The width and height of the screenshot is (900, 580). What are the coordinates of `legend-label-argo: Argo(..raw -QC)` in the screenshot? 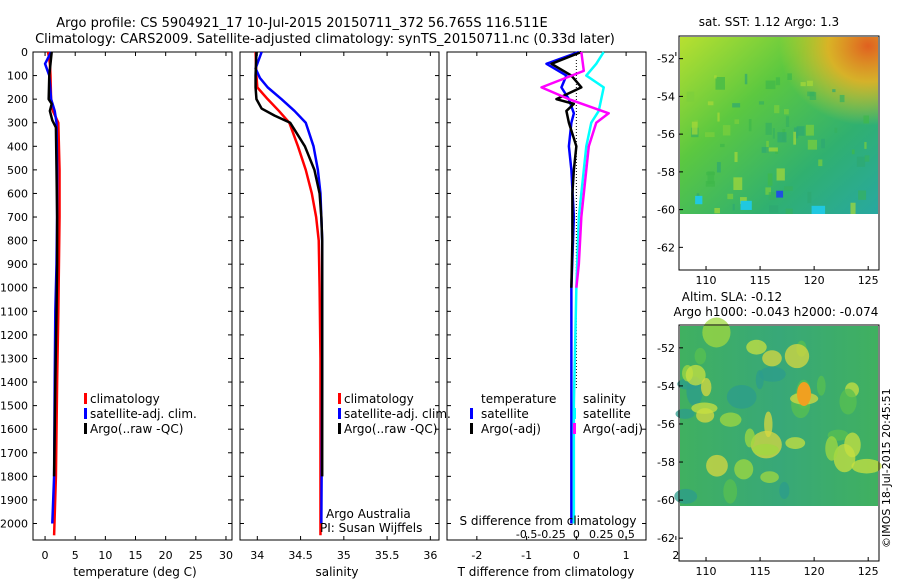 It's located at (136, 429).